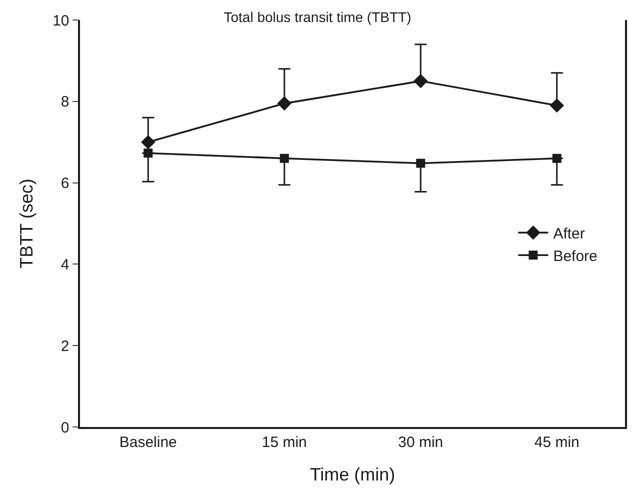  Describe the element at coordinates (421, 442) in the screenshot. I see `x-tick-label: 30 min` at that location.